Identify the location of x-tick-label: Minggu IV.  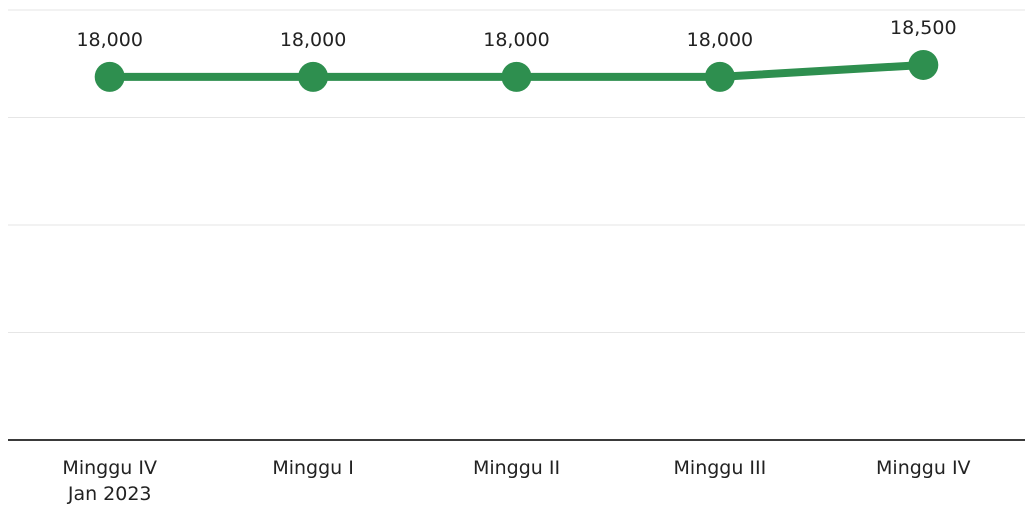
(923, 468).